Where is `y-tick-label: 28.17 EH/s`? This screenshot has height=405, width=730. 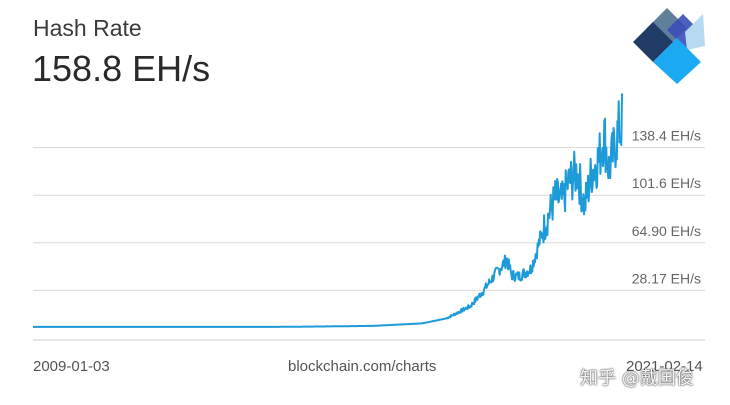 y-tick-label: 28.17 EH/s is located at coordinates (666, 278).